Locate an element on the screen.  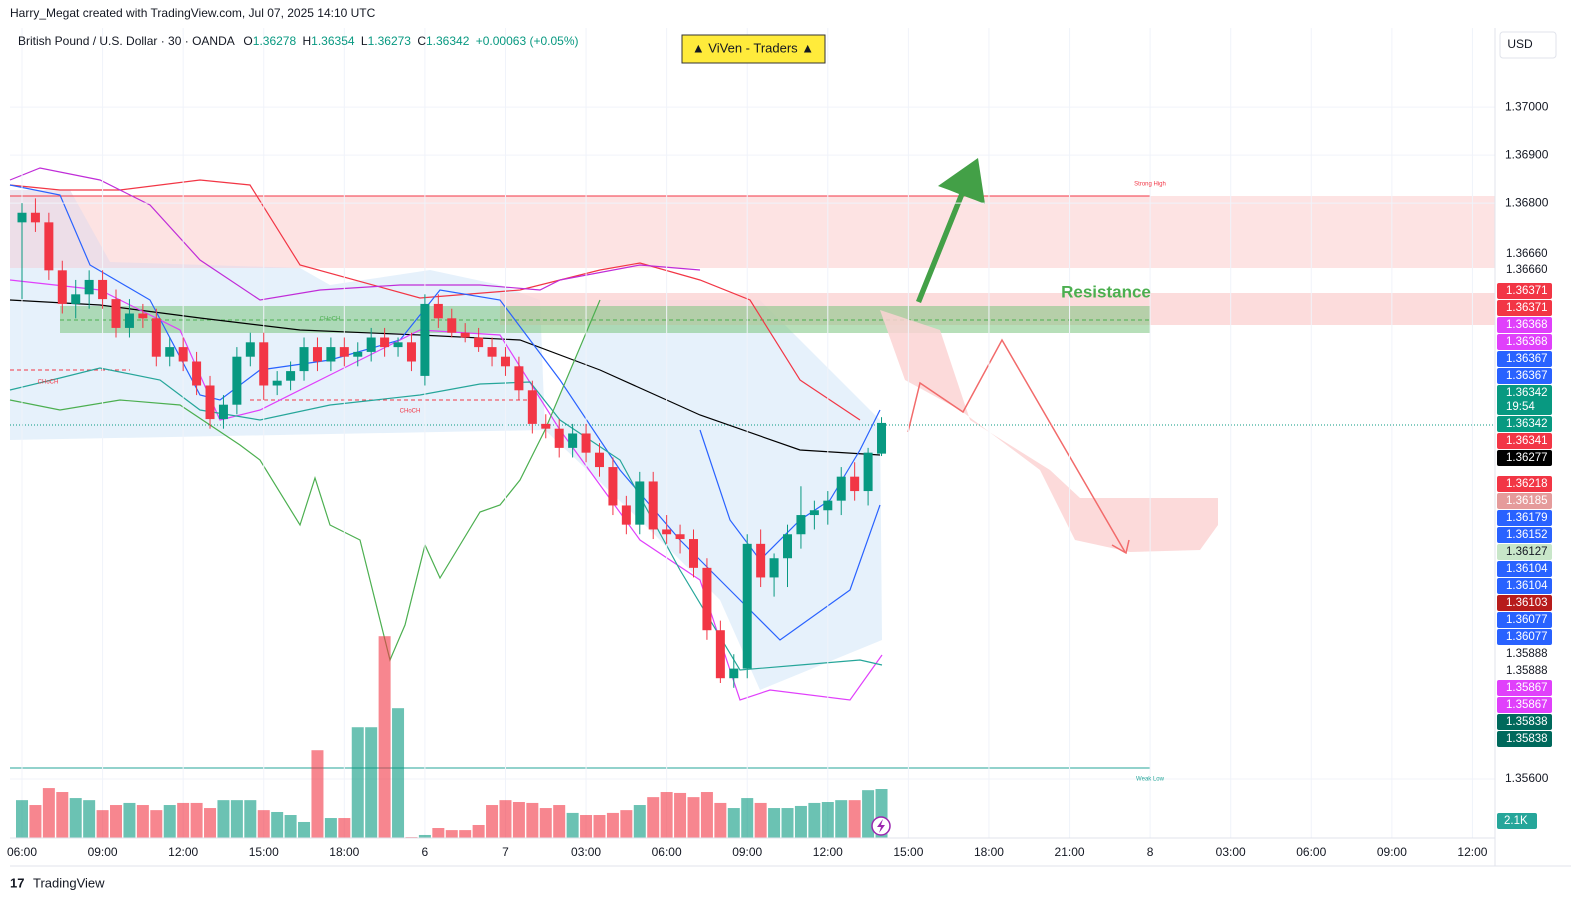
currency: USD is located at coordinates (1520, 44).